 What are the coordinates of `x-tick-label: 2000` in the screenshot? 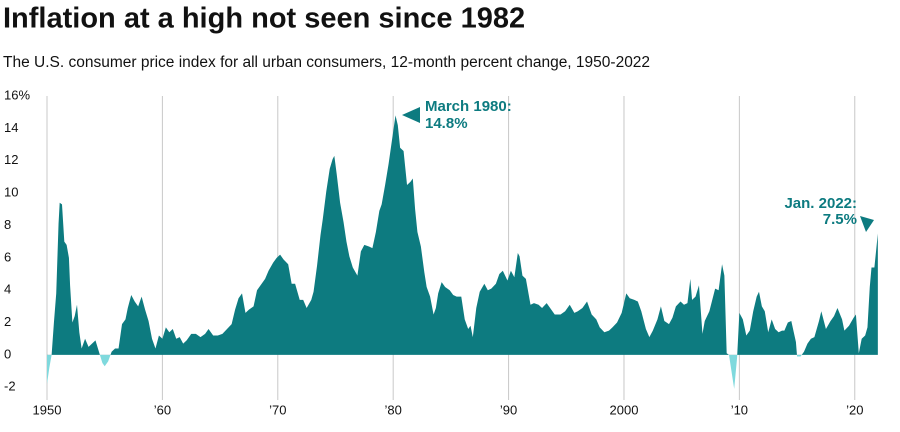 It's located at (624, 409).